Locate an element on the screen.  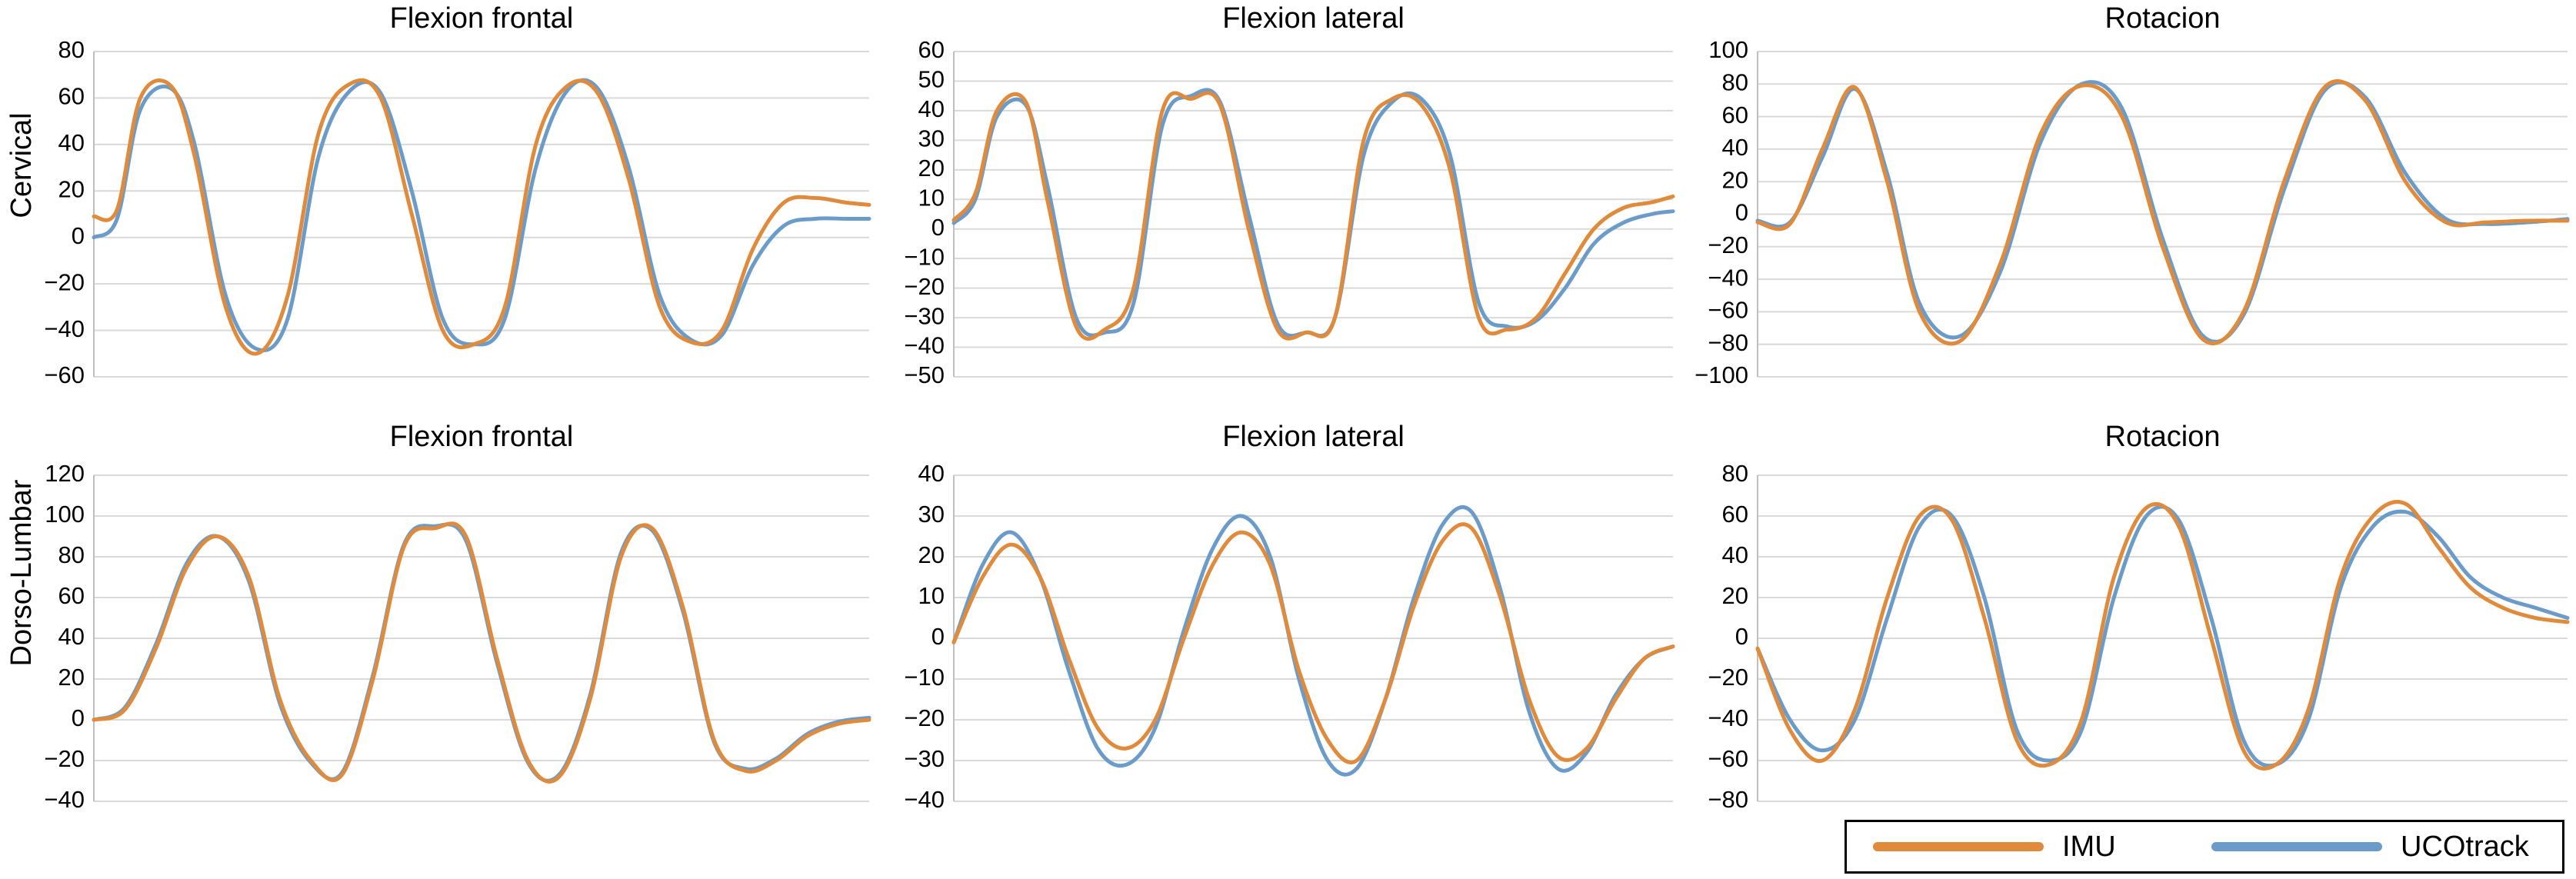
row-label-0: Cervical is located at coordinates (21, 165).